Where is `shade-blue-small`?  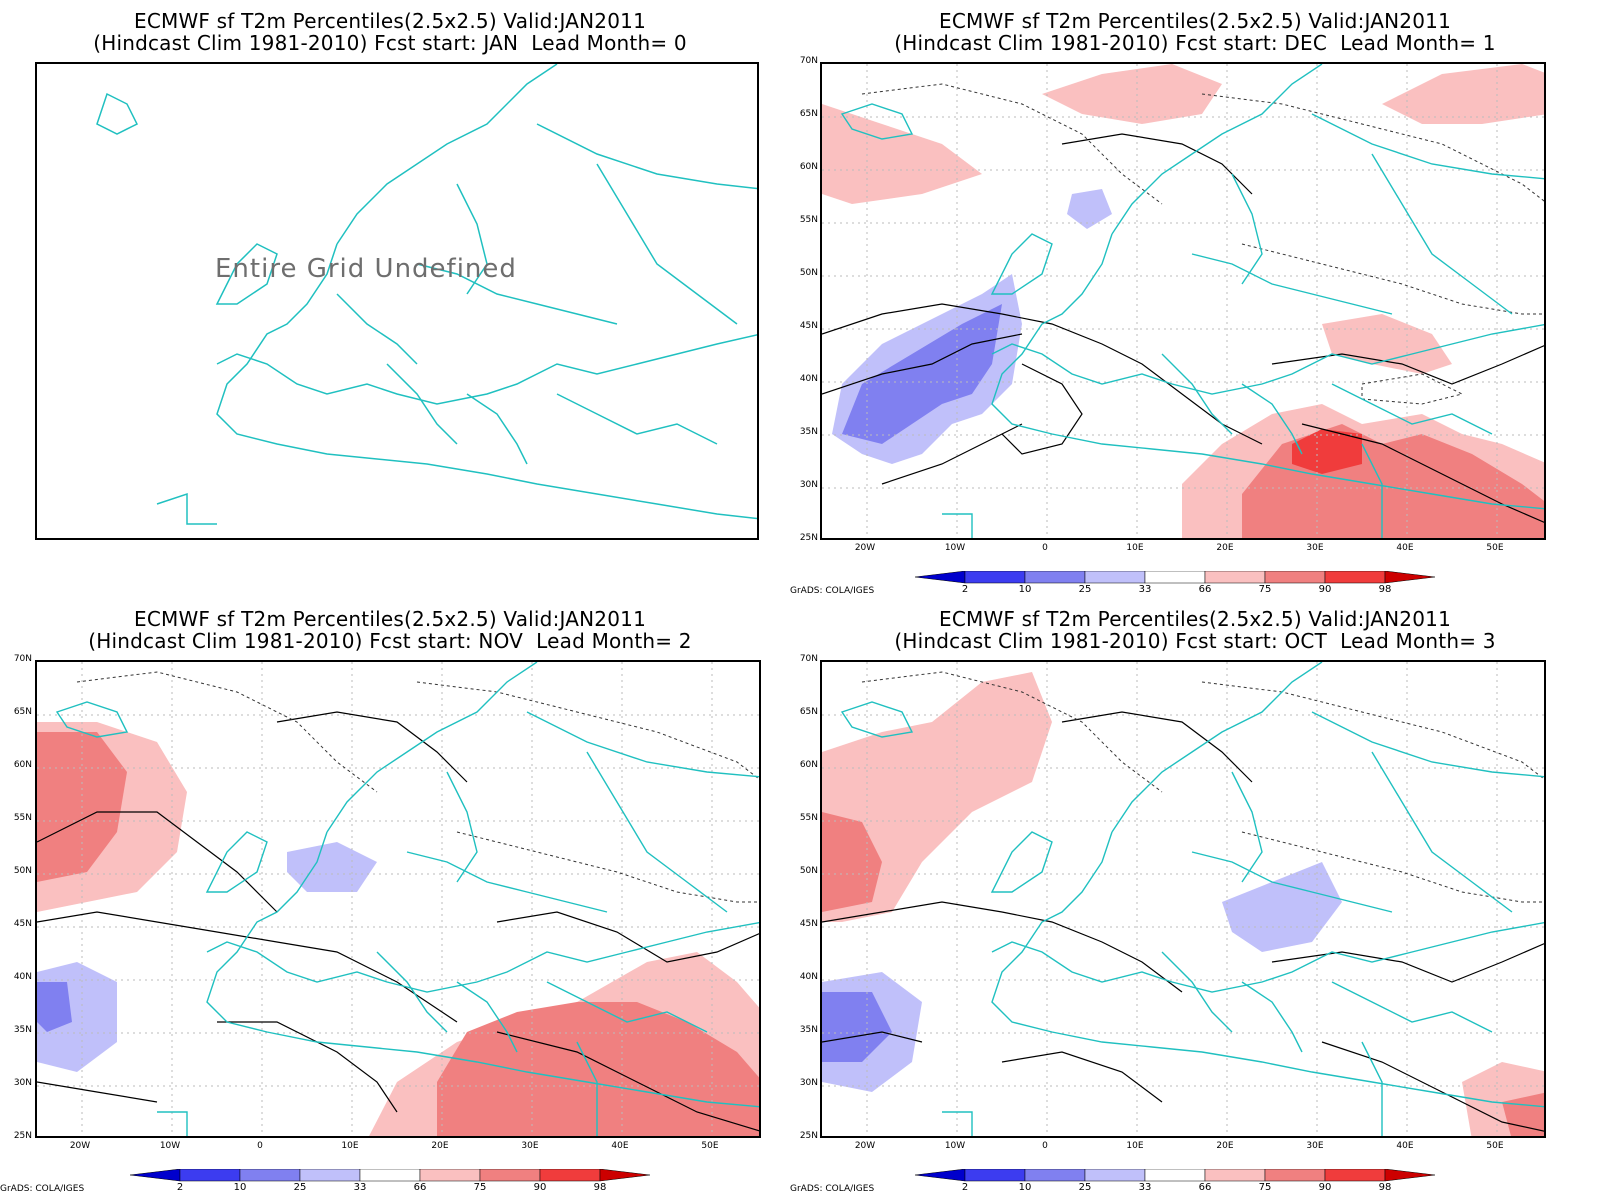 shade-blue-small is located at coordinates (1089, 209).